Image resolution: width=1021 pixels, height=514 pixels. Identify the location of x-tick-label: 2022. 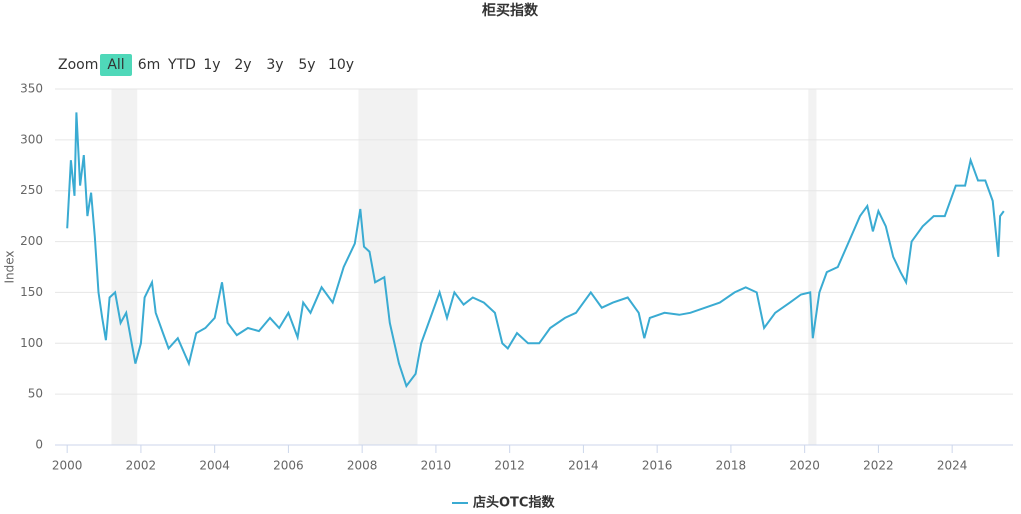
(878, 466).